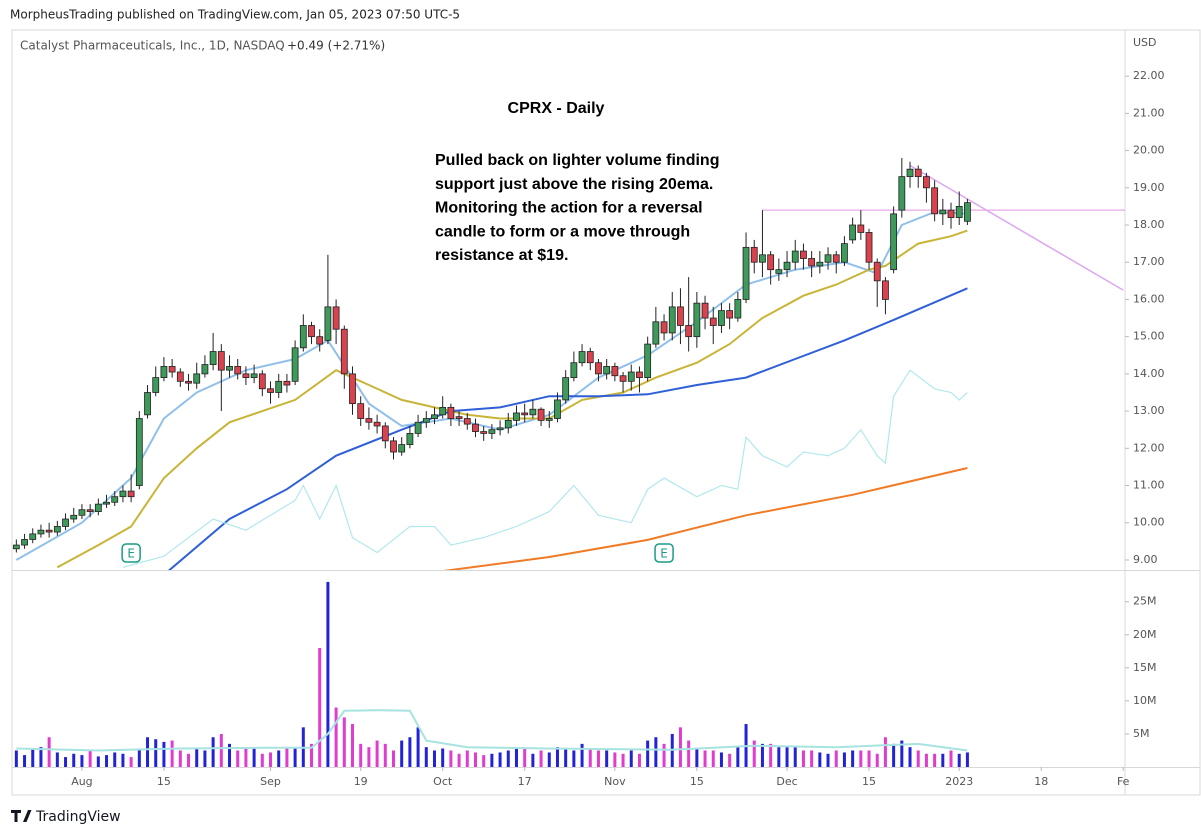 Image resolution: width=1201 pixels, height=835 pixels. What do you see at coordinates (1149, 150) in the screenshot?
I see `y-tick-label: 20.00` at bounding box center [1149, 150].